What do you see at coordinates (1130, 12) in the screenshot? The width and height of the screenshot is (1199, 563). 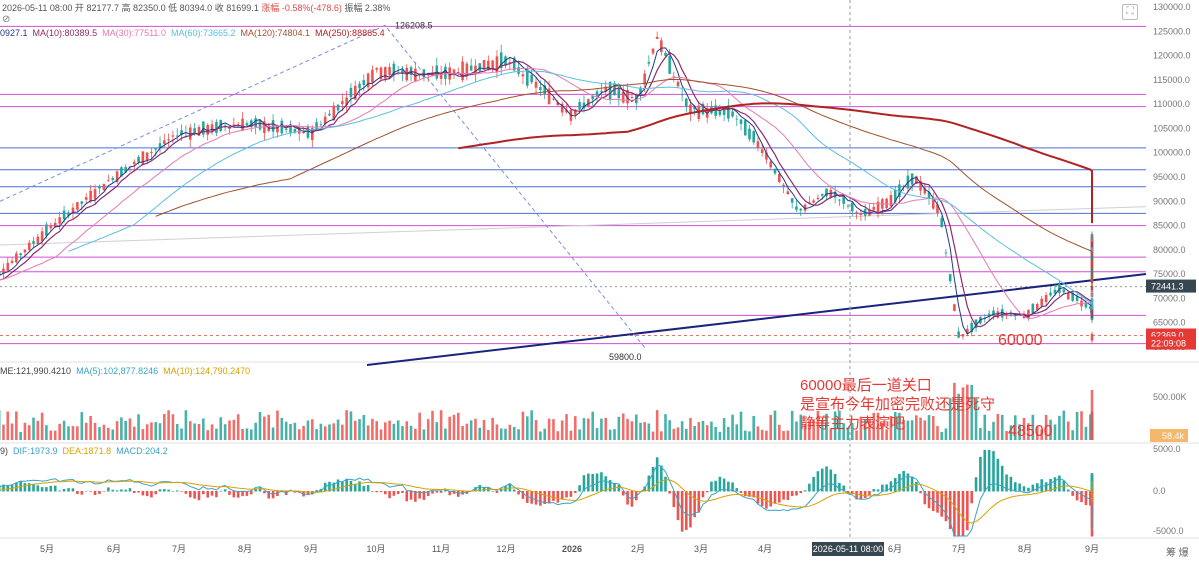 I see `expand-icon: ⛶` at bounding box center [1130, 12].